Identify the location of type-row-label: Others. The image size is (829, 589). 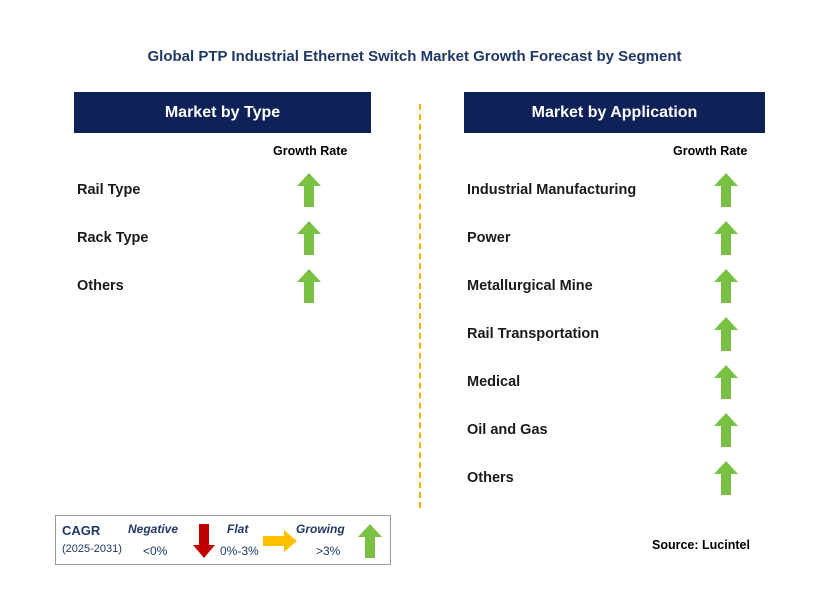
(100, 286).